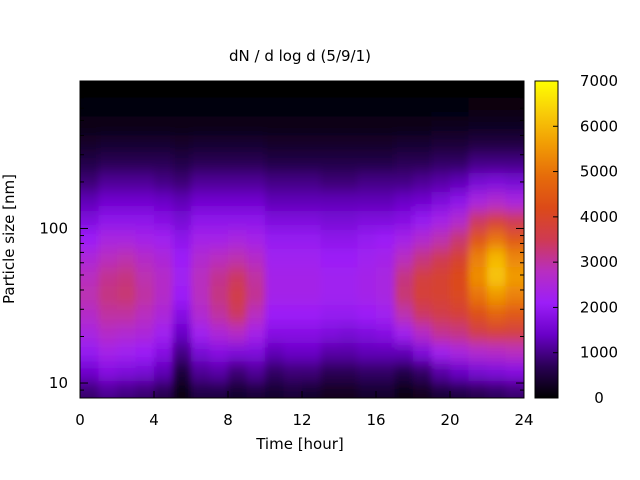  What do you see at coordinates (599, 172) in the screenshot?
I see `colorbar-tick-label: 5000` at bounding box center [599, 172].